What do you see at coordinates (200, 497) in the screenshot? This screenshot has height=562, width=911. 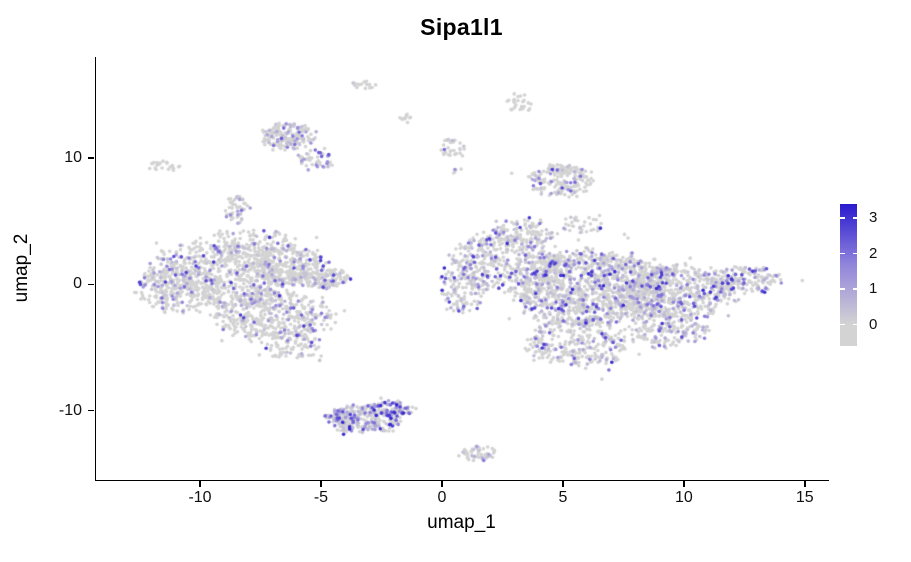 I see `x-tick-label: -10` at bounding box center [200, 497].